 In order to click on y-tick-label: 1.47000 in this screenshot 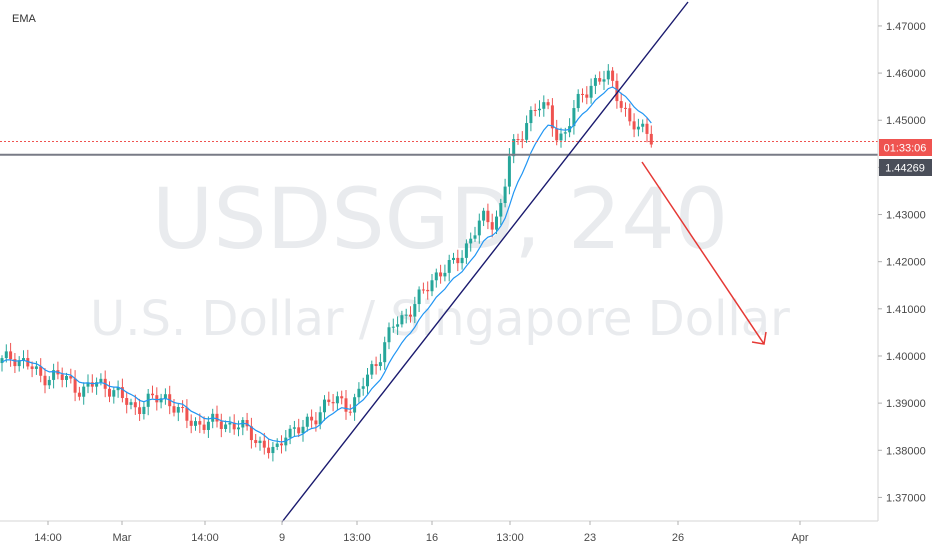, I will do `click(906, 27)`.